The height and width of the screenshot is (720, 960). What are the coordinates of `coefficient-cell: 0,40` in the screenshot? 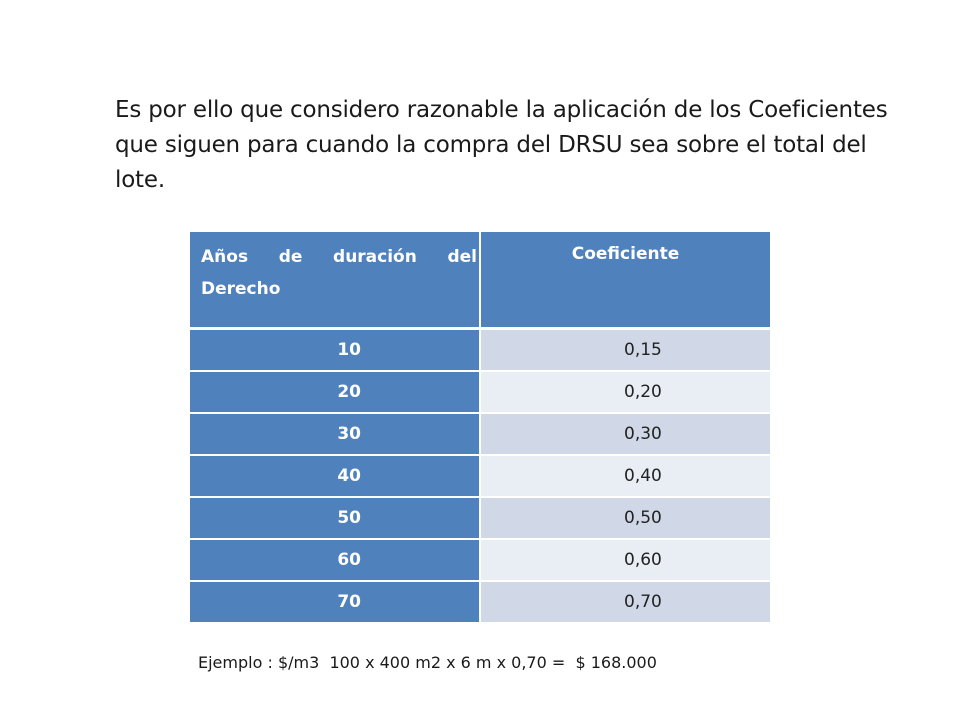 It's located at (625, 476).